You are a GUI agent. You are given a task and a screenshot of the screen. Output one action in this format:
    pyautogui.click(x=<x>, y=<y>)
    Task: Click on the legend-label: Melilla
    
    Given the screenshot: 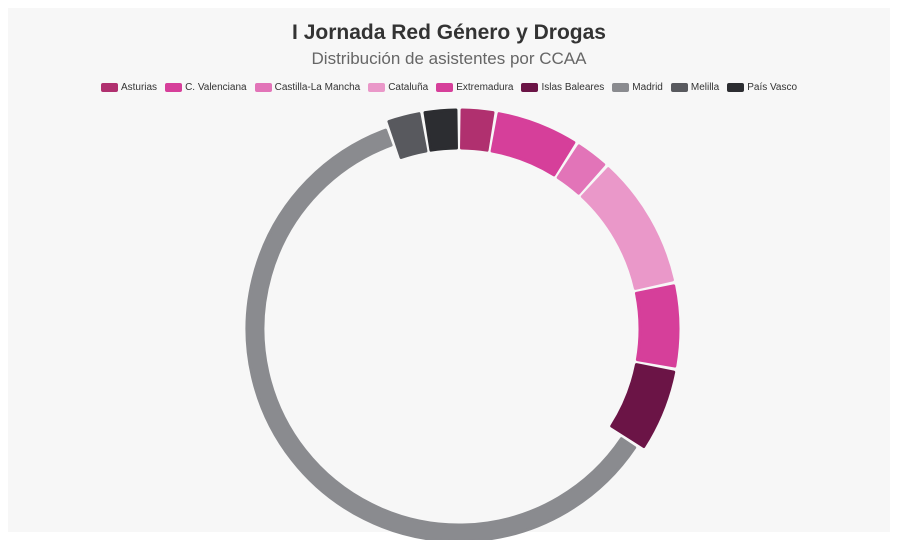 What is the action you would take?
    pyautogui.click(x=705, y=87)
    